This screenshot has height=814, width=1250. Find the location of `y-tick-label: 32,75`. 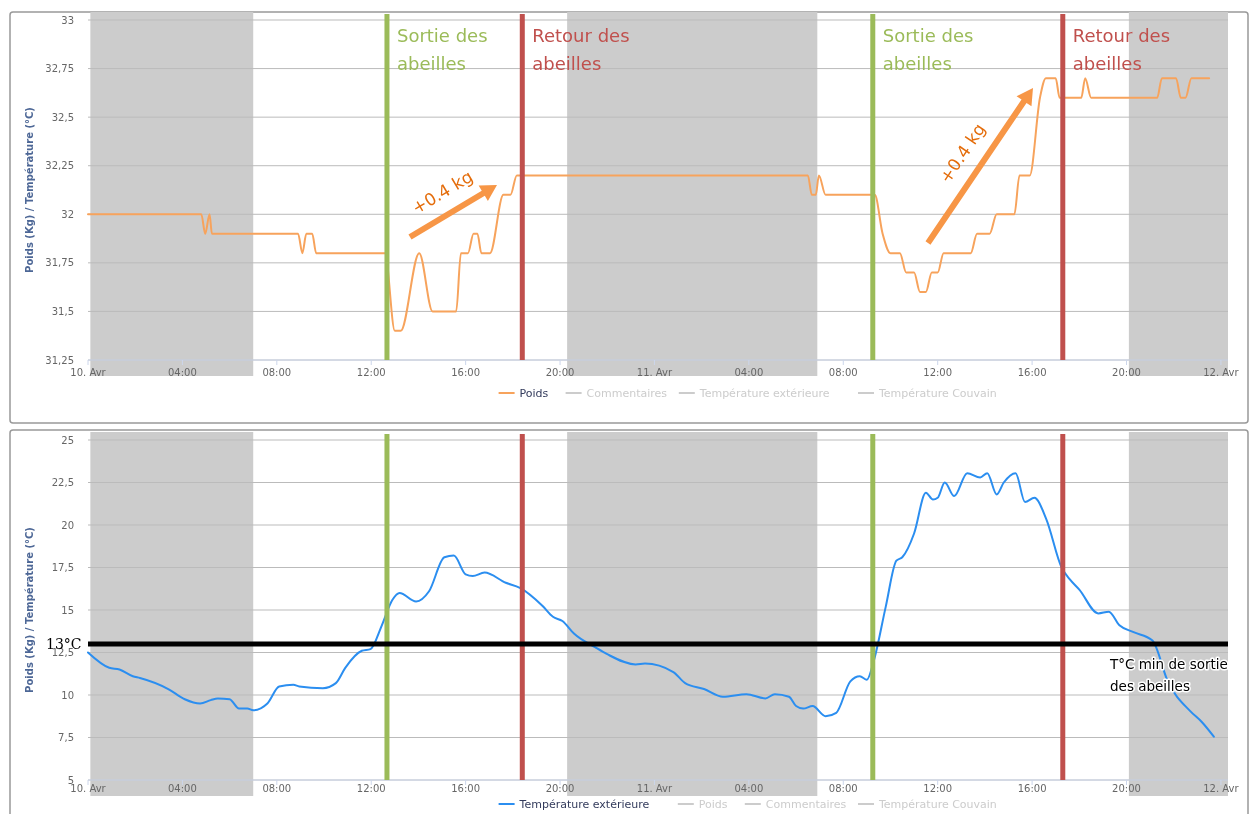

y-tick-label: 32,75 is located at coordinates (59, 69).